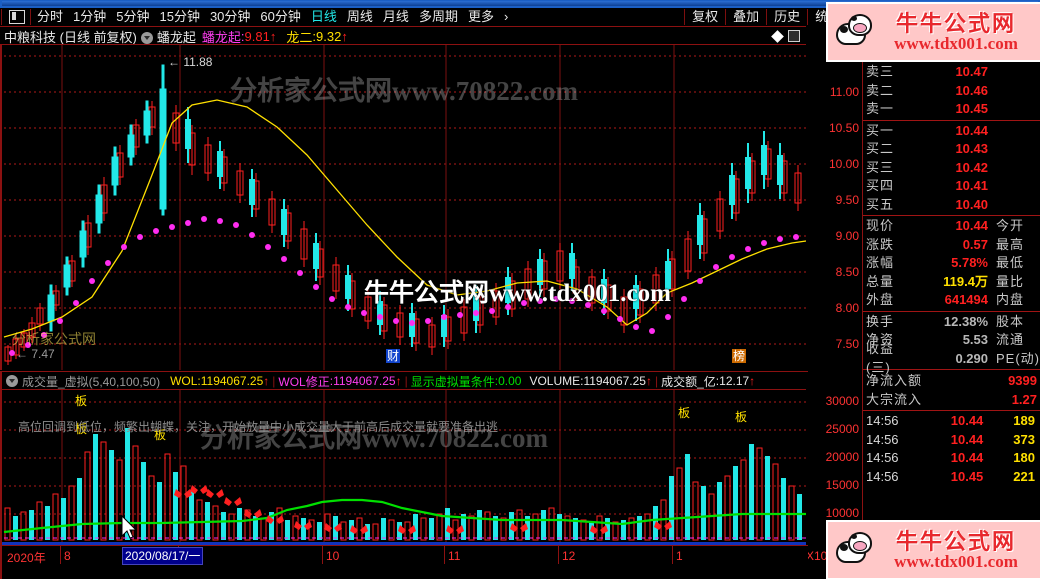  What do you see at coordinates (842, 457) in the screenshot?
I see `volume-tick: 20000` at bounding box center [842, 457].